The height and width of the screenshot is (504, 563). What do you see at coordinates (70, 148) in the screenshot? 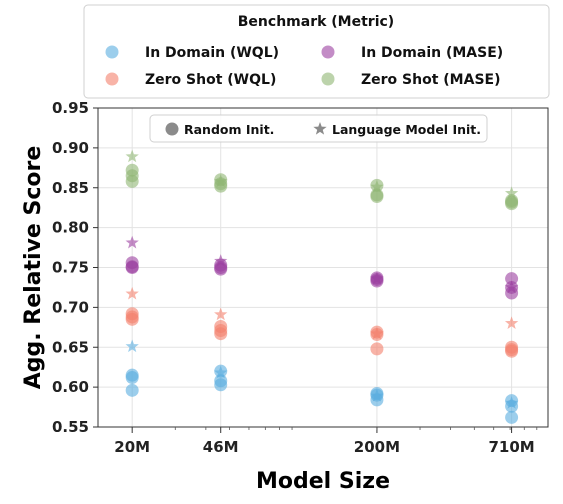
I see `y-tick-label: 0.90` at bounding box center [70, 148].